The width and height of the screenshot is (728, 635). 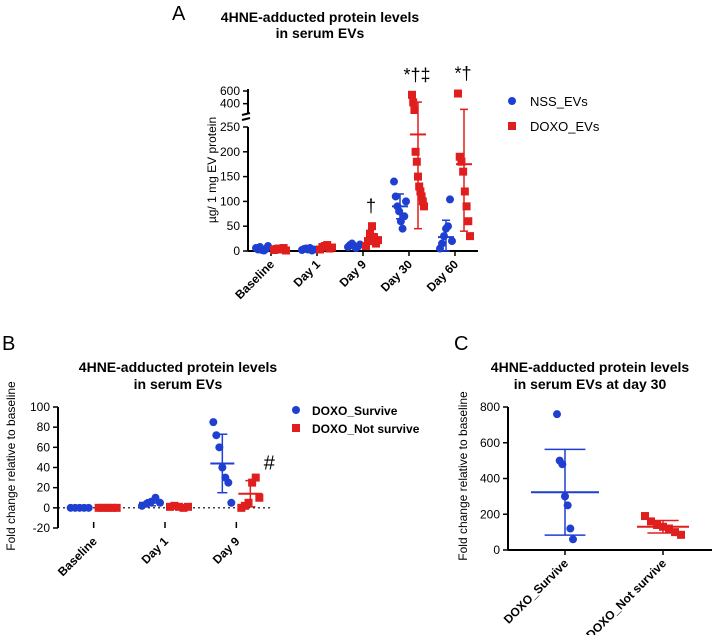 I want to click on panel-c-title-line2: in serum EVs at day 30, so click(x=590, y=384).